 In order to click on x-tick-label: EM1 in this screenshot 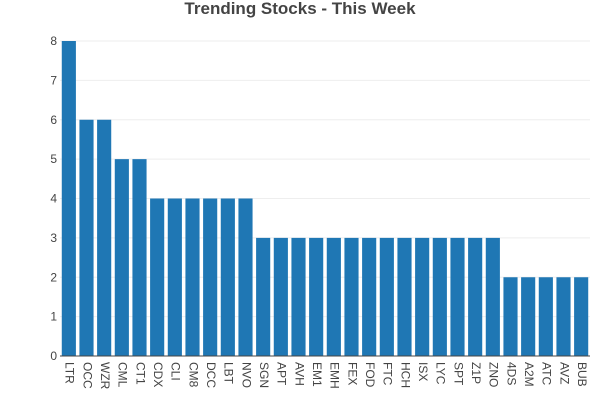, I will do `click(317, 374)`.